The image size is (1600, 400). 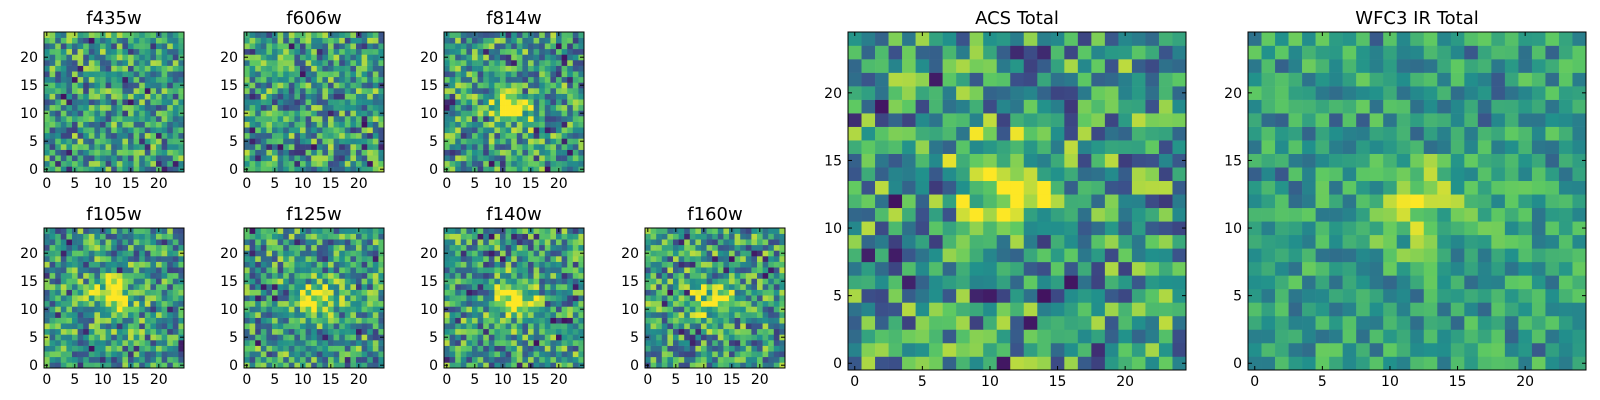 I want to click on y-tick-label: 10, so click(x=229, y=310).